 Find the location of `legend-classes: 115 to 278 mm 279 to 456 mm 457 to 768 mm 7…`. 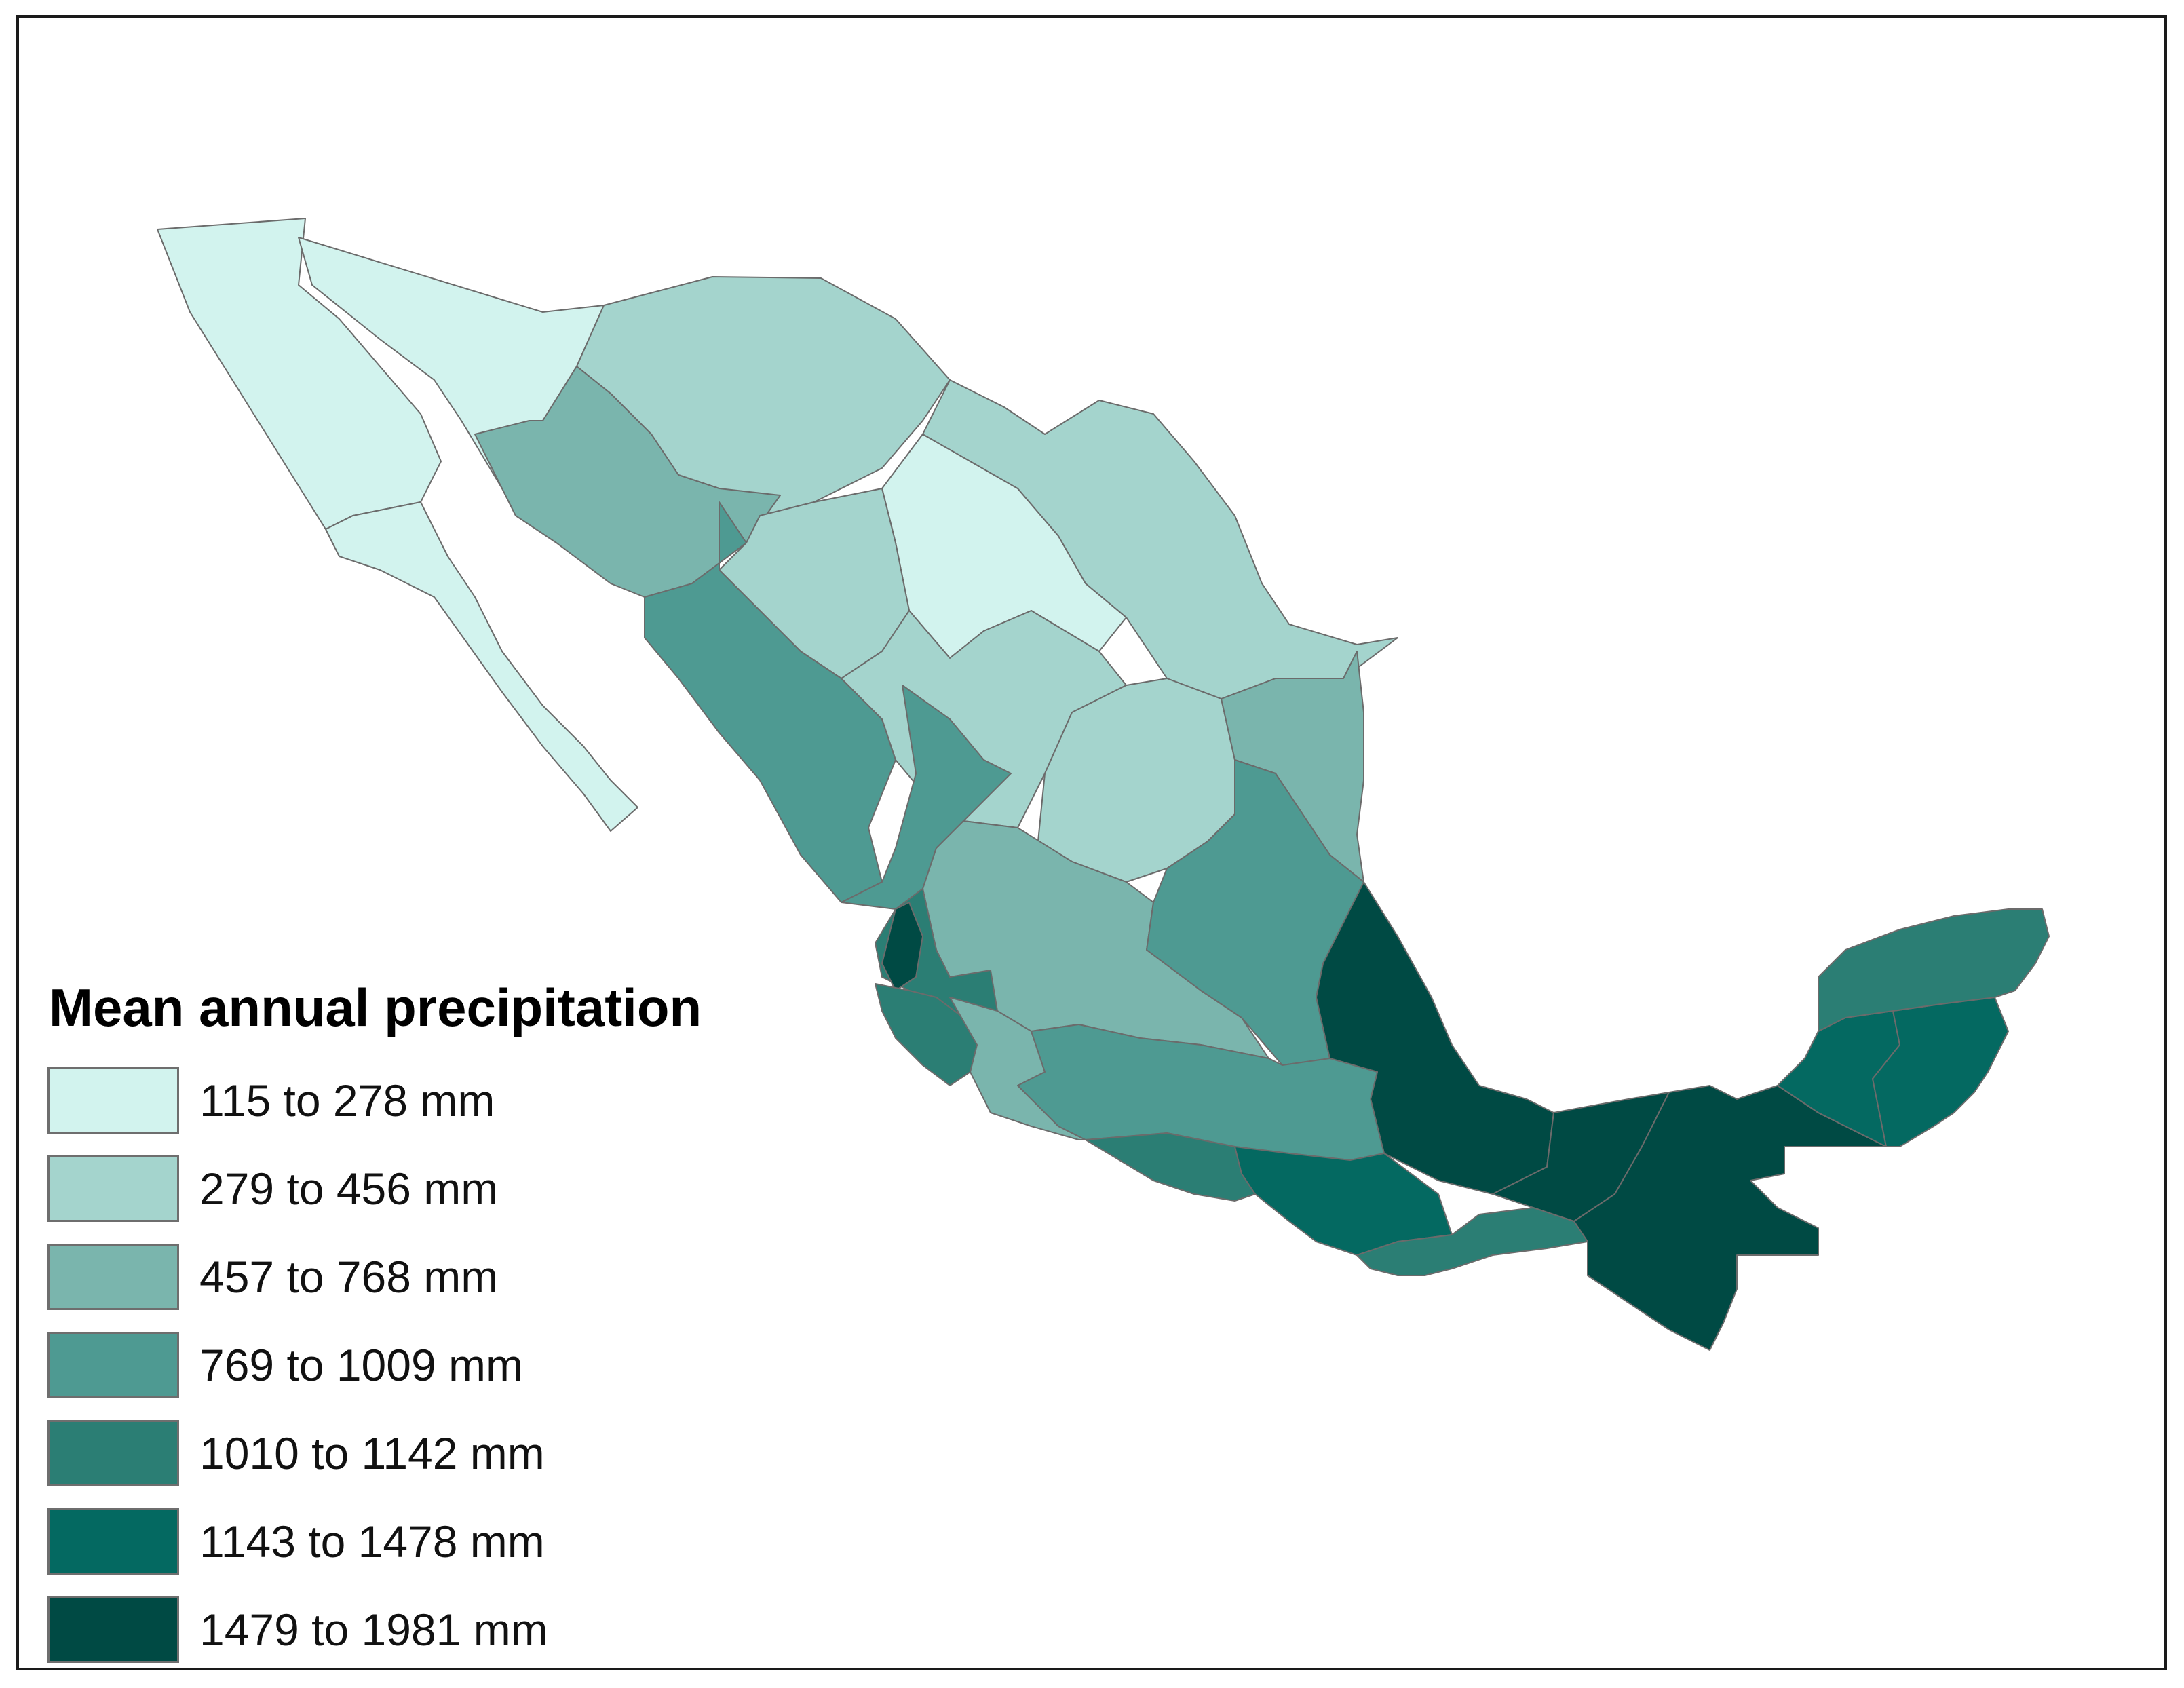

legend-classes: 115 to 278 mm 279 to 456 mm 457 to 768 mm 7… is located at coordinates (374, 1365).